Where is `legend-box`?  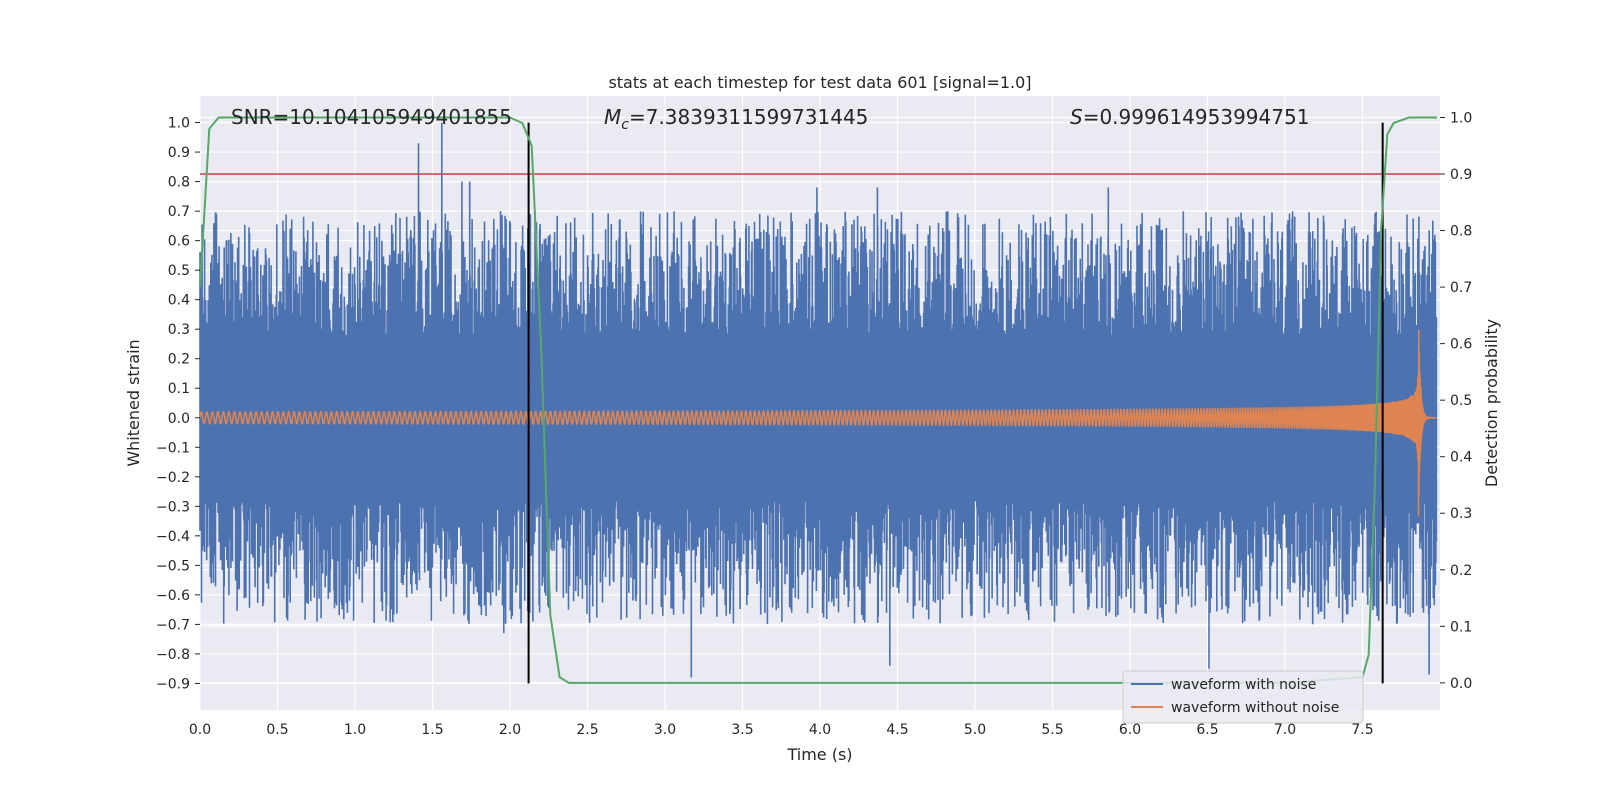 legend-box is located at coordinates (1243, 697).